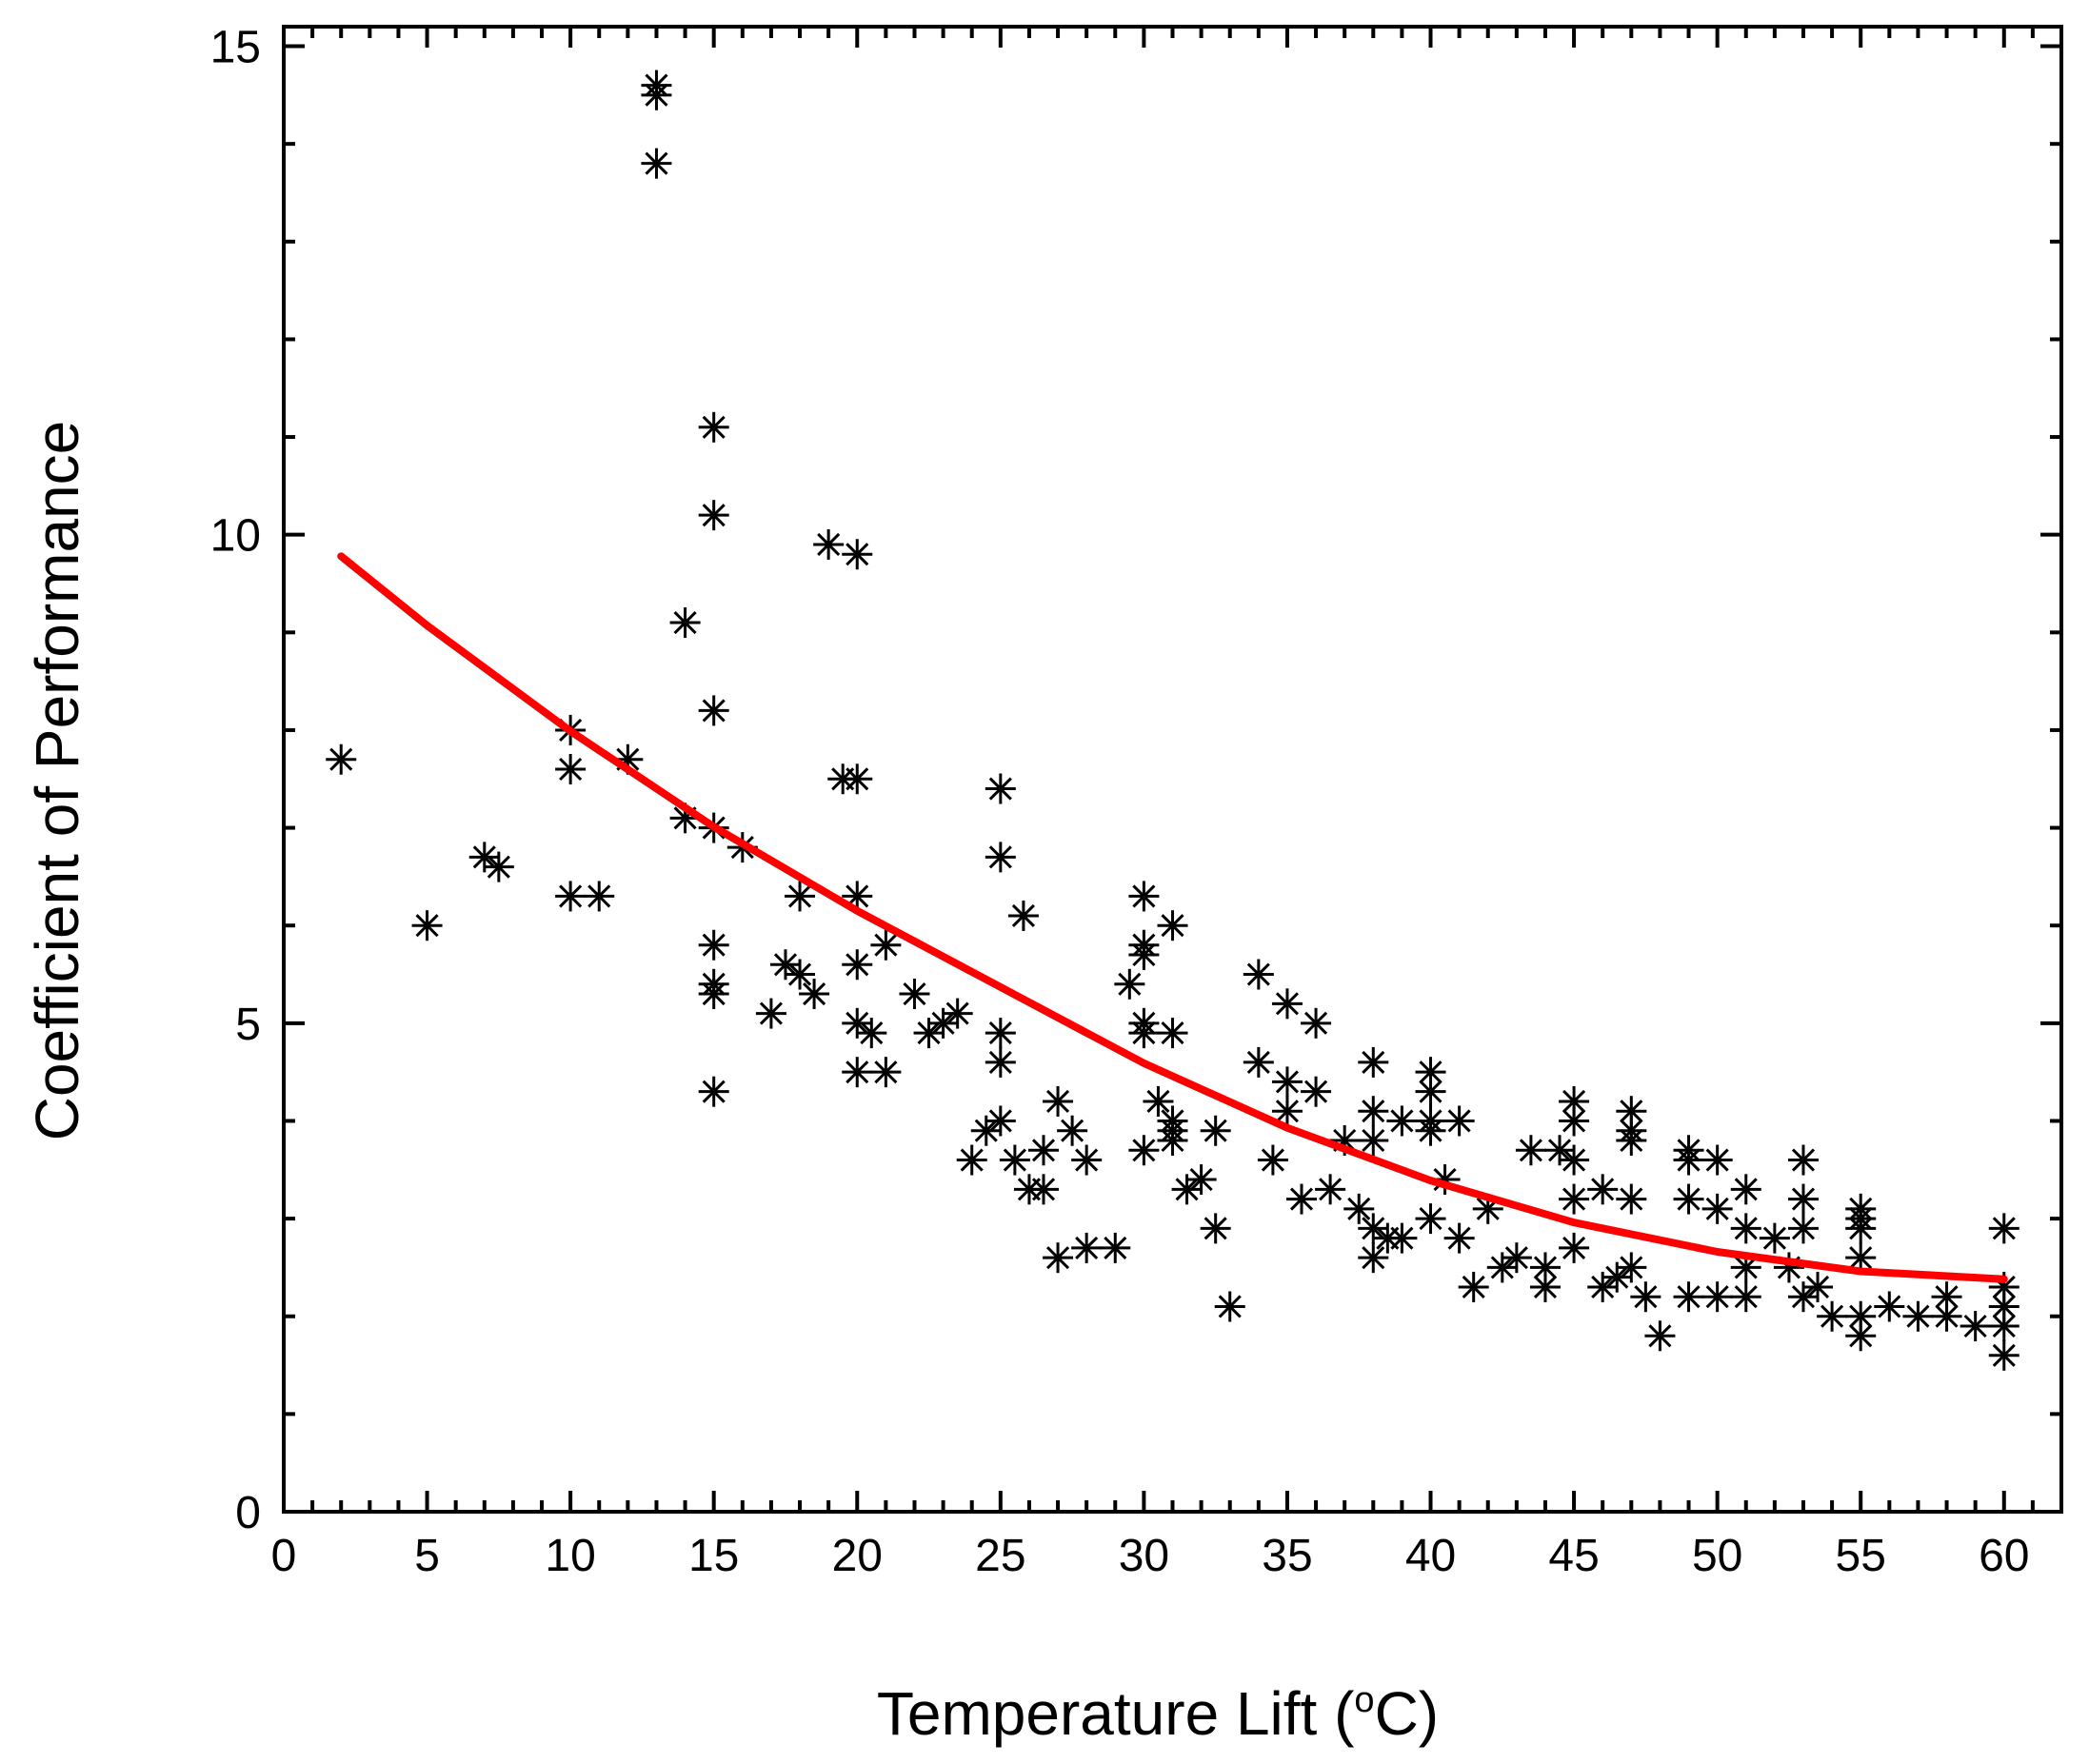 The height and width of the screenshot is (1764, 2089). I want to click on x-tick-label: 15, so click(713, 1556).